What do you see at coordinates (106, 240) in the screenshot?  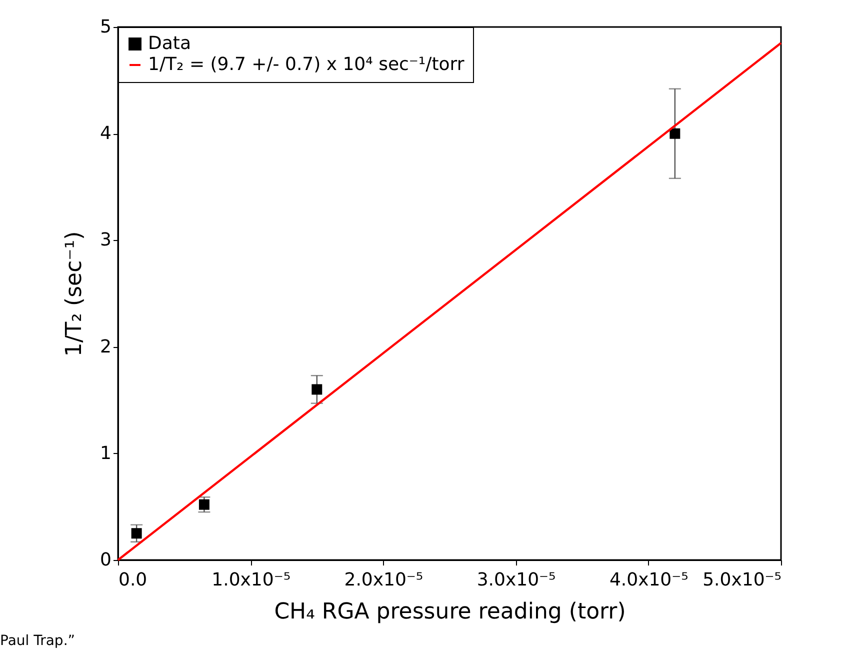 I see `y-tick-label: 3` at bounding box center [106, 240].